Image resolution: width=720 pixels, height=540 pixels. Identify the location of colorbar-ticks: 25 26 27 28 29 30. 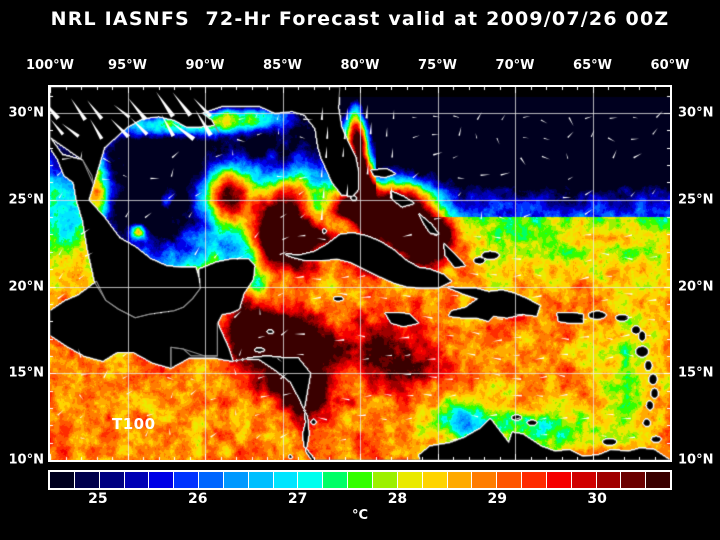
(360, 500).